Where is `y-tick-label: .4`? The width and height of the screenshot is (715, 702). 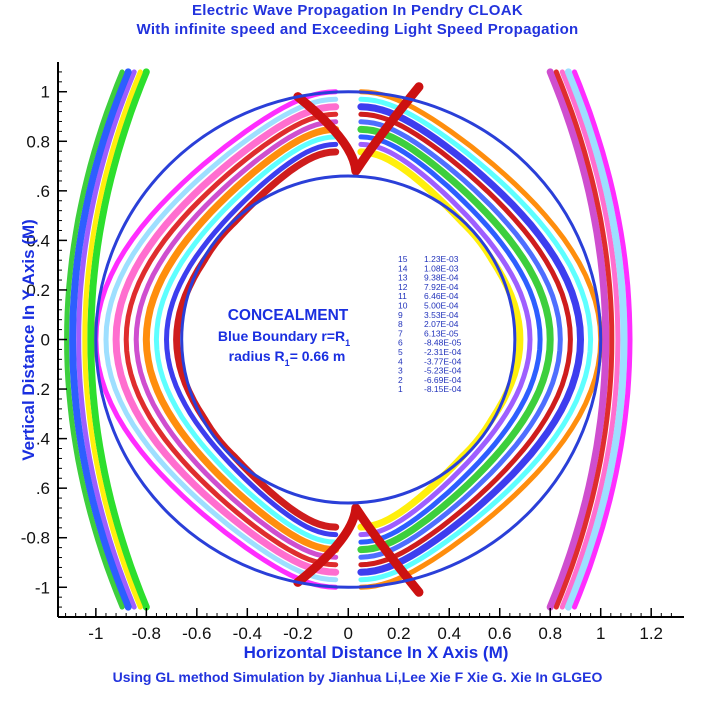
y-tick-label: .4 is located at coordinates (43, 439).